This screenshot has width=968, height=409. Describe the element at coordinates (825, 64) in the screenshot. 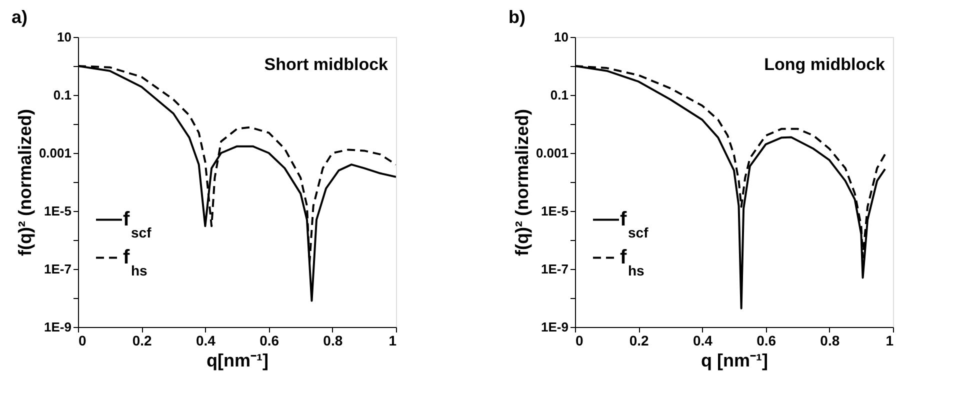

I see `annotation: Long midblock` at that location.